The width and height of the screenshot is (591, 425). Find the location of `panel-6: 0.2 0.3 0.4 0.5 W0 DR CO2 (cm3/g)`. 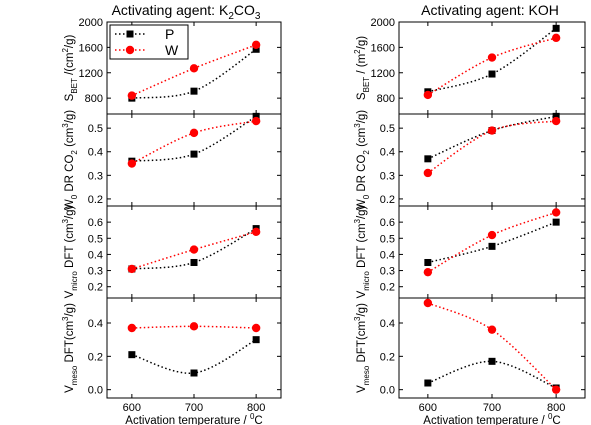

panel-6: 0.2 0.3 0.4 0.5 W0 DR CO2 (cm3/g) is located at coordinates (469, 160).